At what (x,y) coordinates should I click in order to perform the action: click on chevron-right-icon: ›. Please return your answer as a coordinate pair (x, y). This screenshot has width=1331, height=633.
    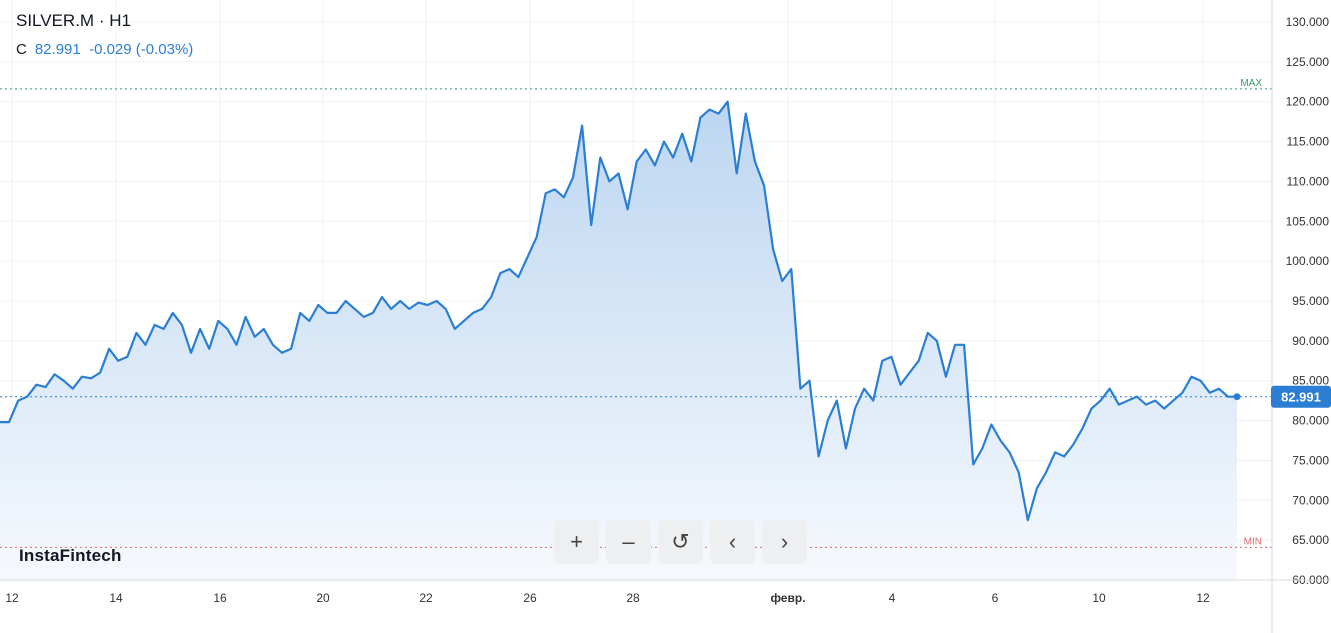
    Looking at the image, I should click on (784, 541).